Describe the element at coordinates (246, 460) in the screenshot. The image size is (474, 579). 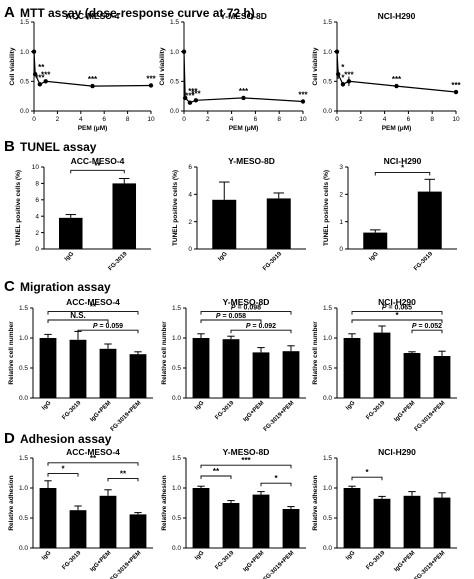
I see `significance-label: ***` at that location.